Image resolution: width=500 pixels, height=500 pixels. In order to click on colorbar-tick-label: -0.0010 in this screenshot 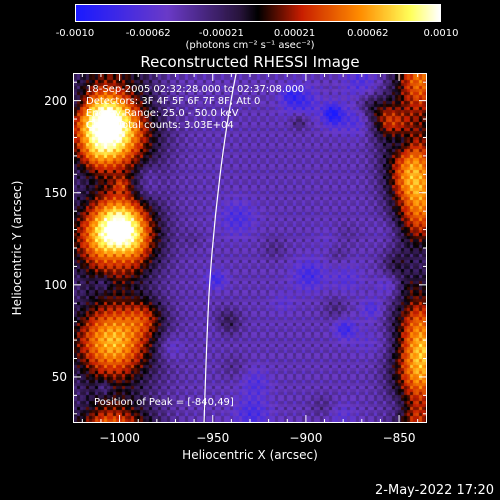, I will do `click(75, 33)`.